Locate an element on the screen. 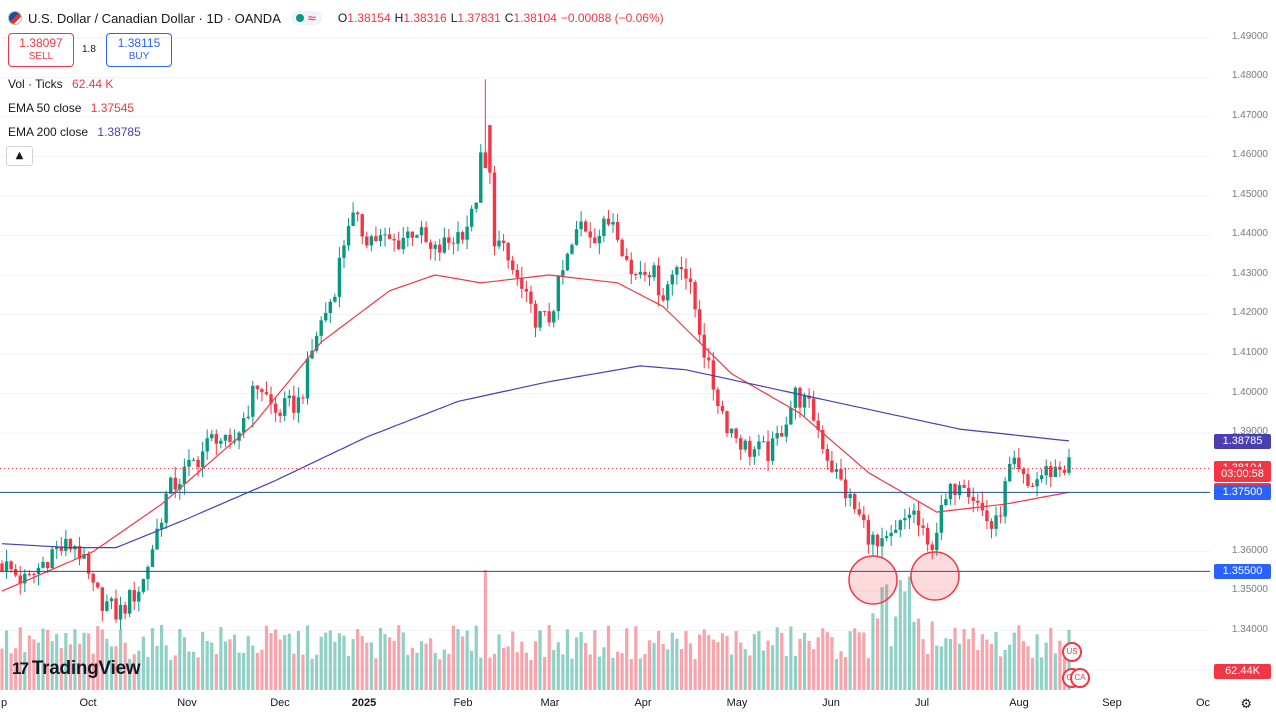 This screenshot has height=719, width=1276. volume-indicator-legend: Vol · Ticks 62.44 K is located at coordinates (61, 84).